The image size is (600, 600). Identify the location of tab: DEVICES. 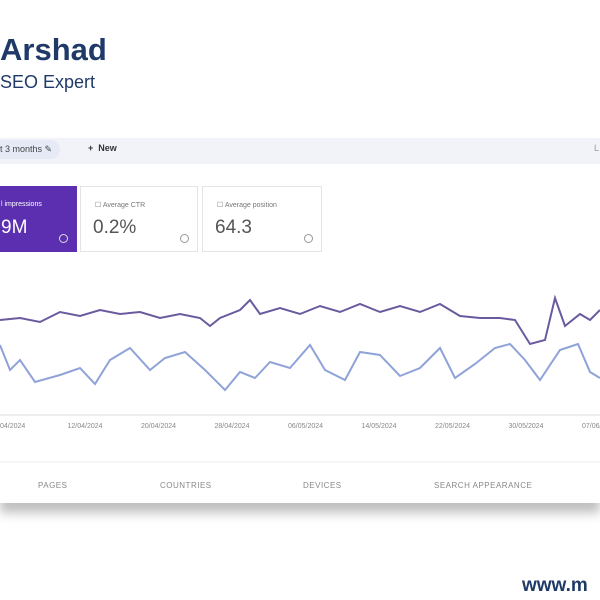
(322, 485).